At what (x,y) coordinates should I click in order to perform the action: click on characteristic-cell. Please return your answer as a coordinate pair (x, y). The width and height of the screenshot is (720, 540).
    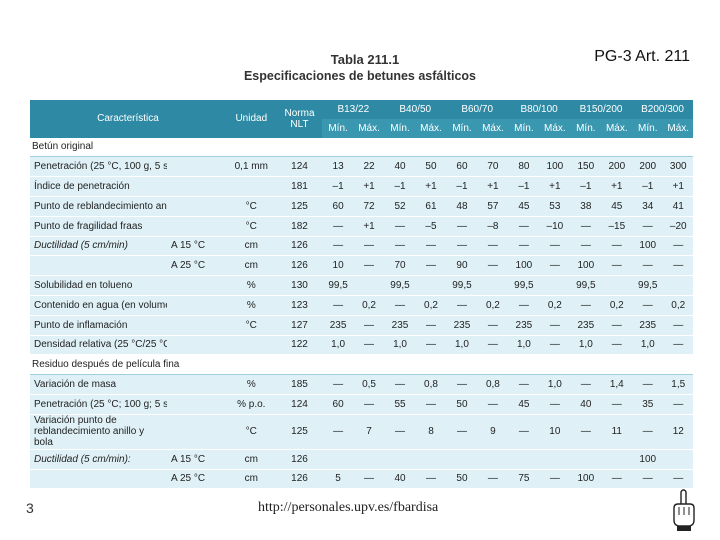
    Looking at the image, I should click on (99, 266).